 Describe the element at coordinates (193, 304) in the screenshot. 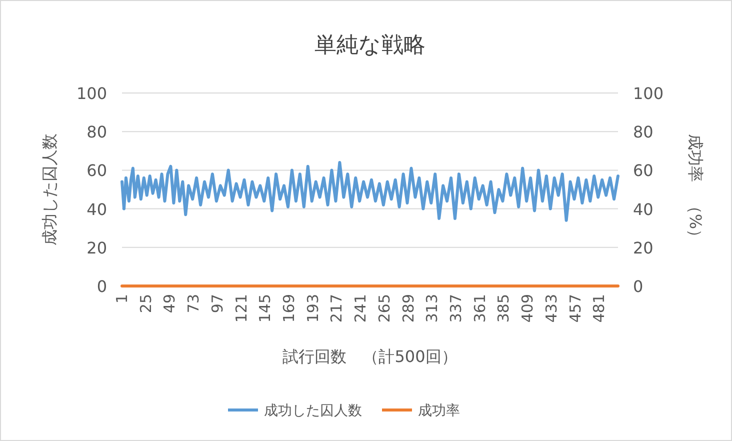

I see `x-tick-label: 73` at that location.